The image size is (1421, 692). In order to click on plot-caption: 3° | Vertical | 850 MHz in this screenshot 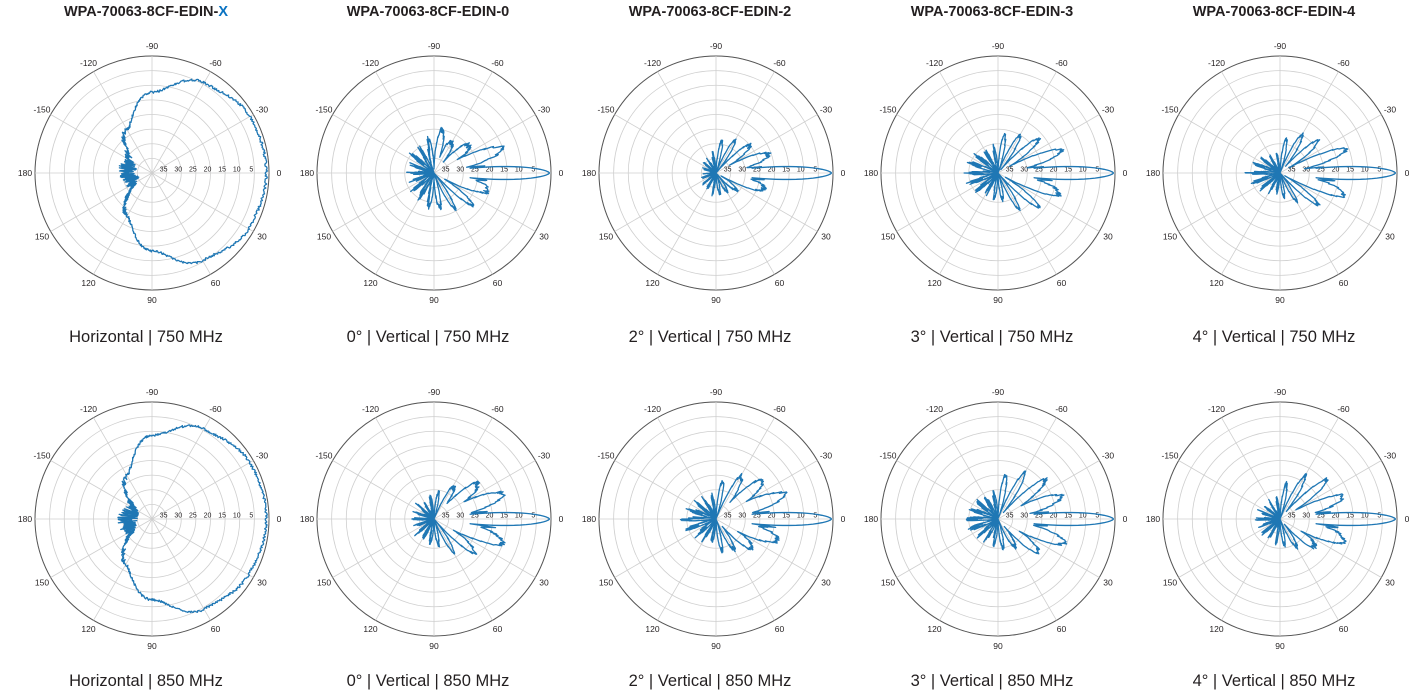, I will do `click(992, 681)`.